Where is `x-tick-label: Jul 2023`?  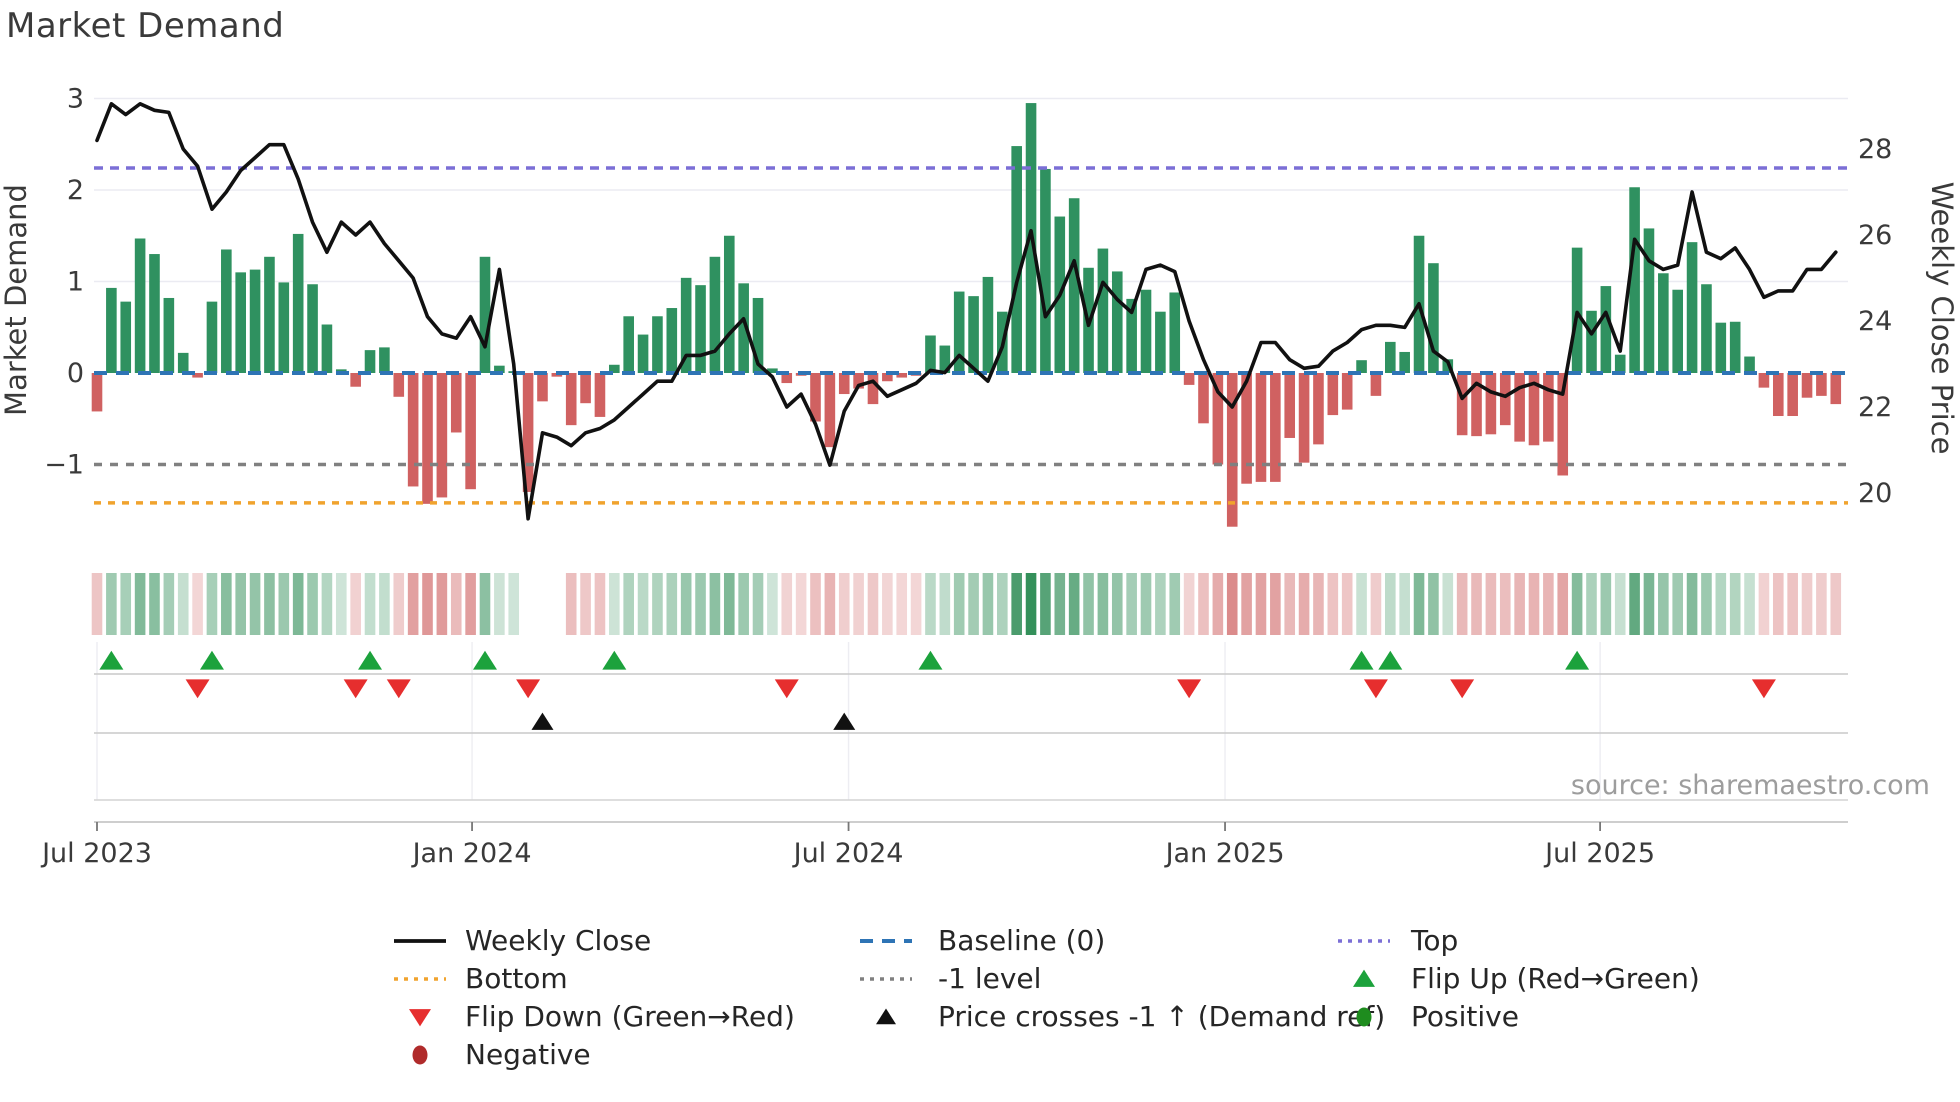
x-tick-label: Jul 2023 is located at coordinates (96, 853).